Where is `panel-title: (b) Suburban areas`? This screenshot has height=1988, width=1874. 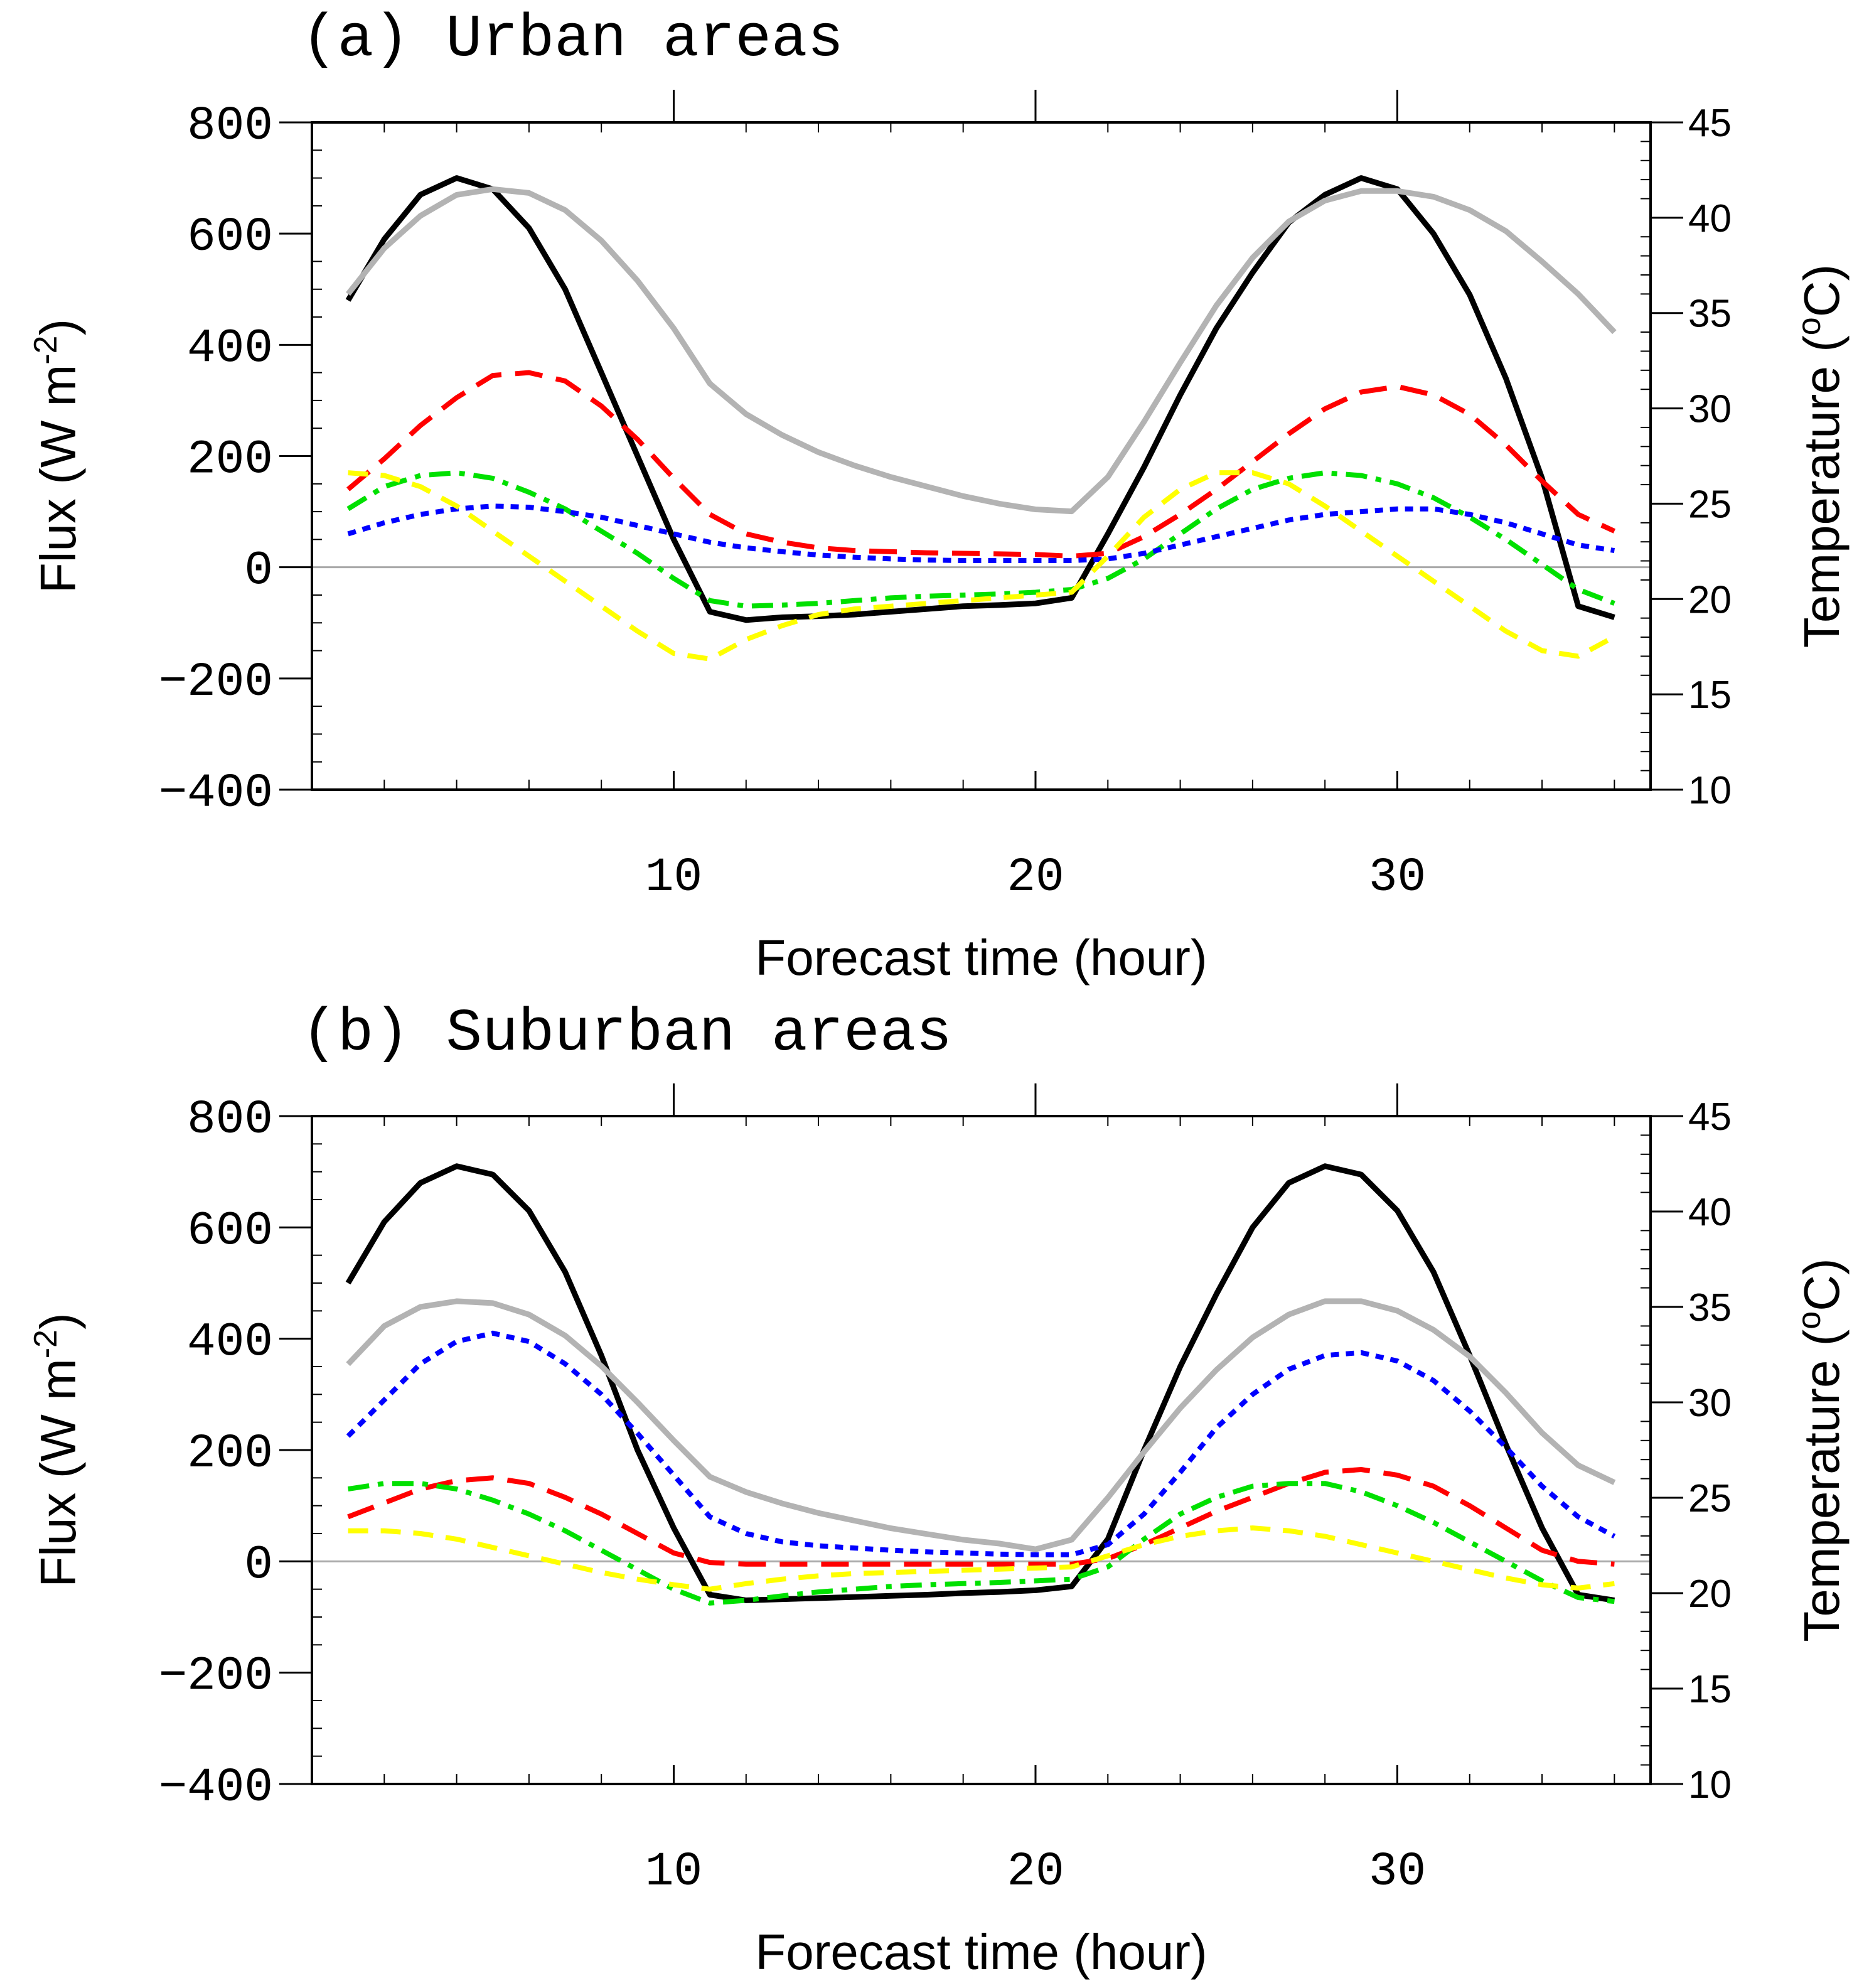 panel-title: (b) Suburban areas is located at coordinates (626, 1033).